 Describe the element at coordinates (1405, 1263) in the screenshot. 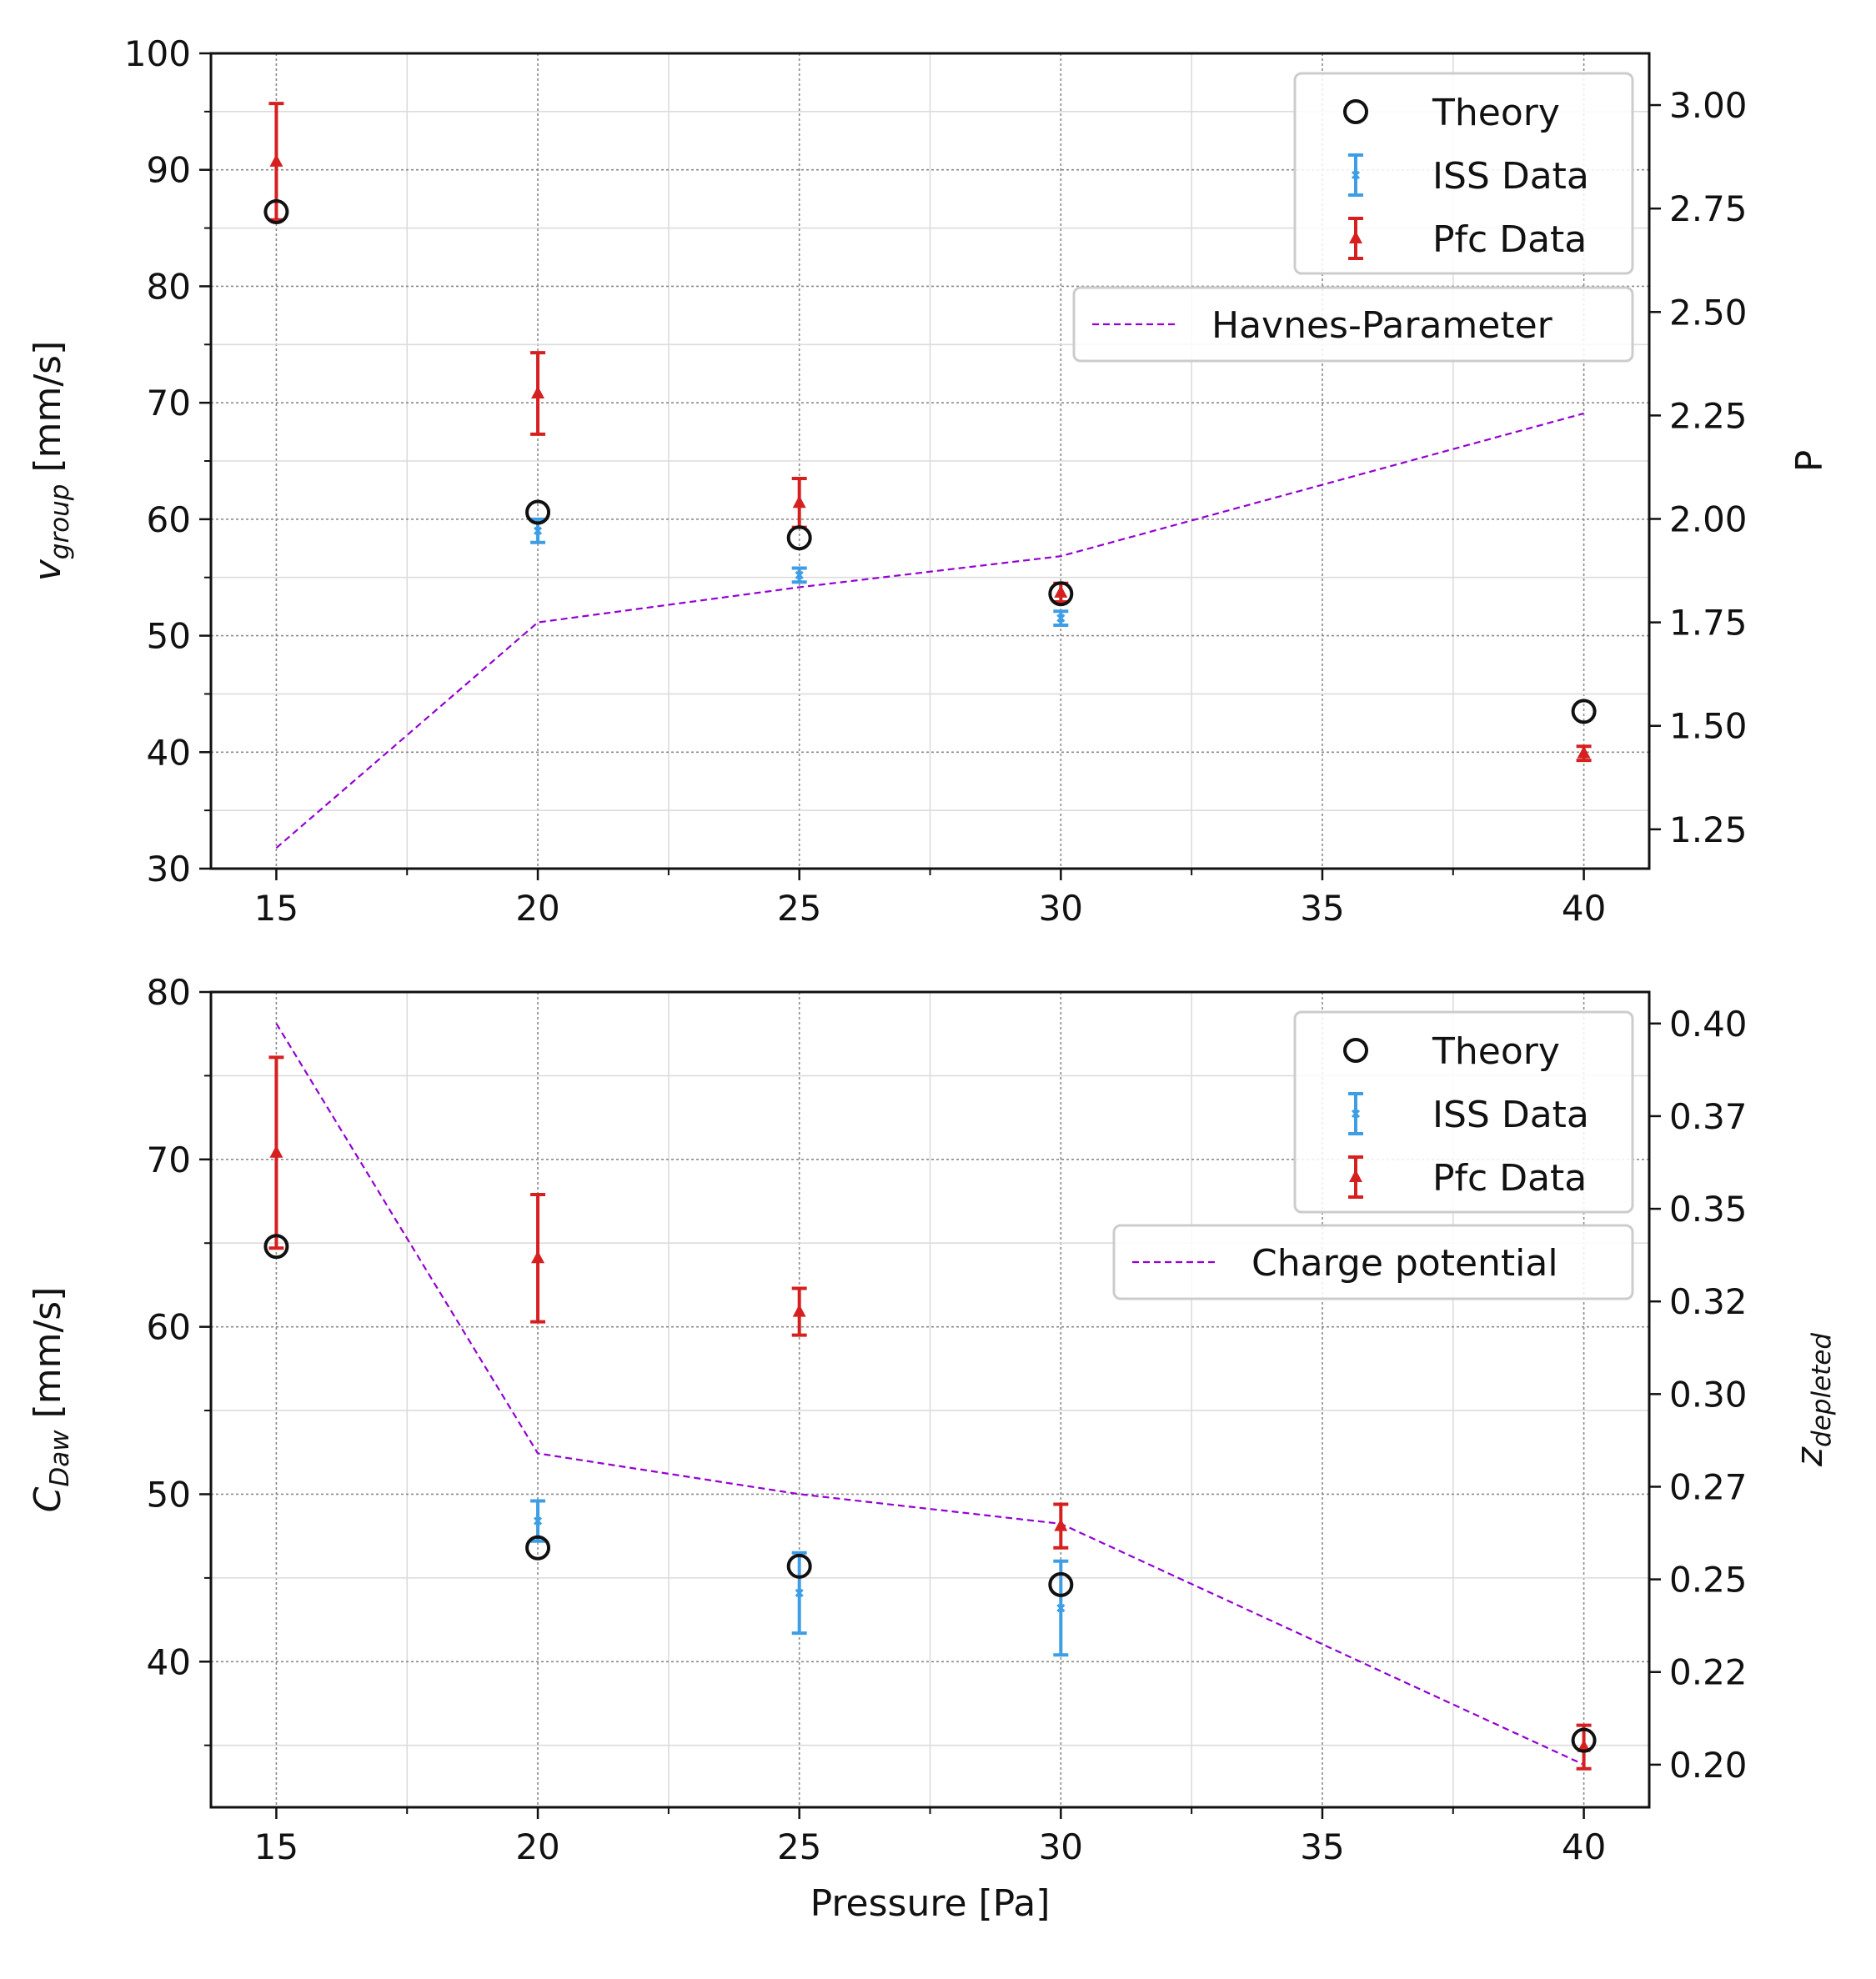

I see `legend-line-label: Charge potential` at that location.